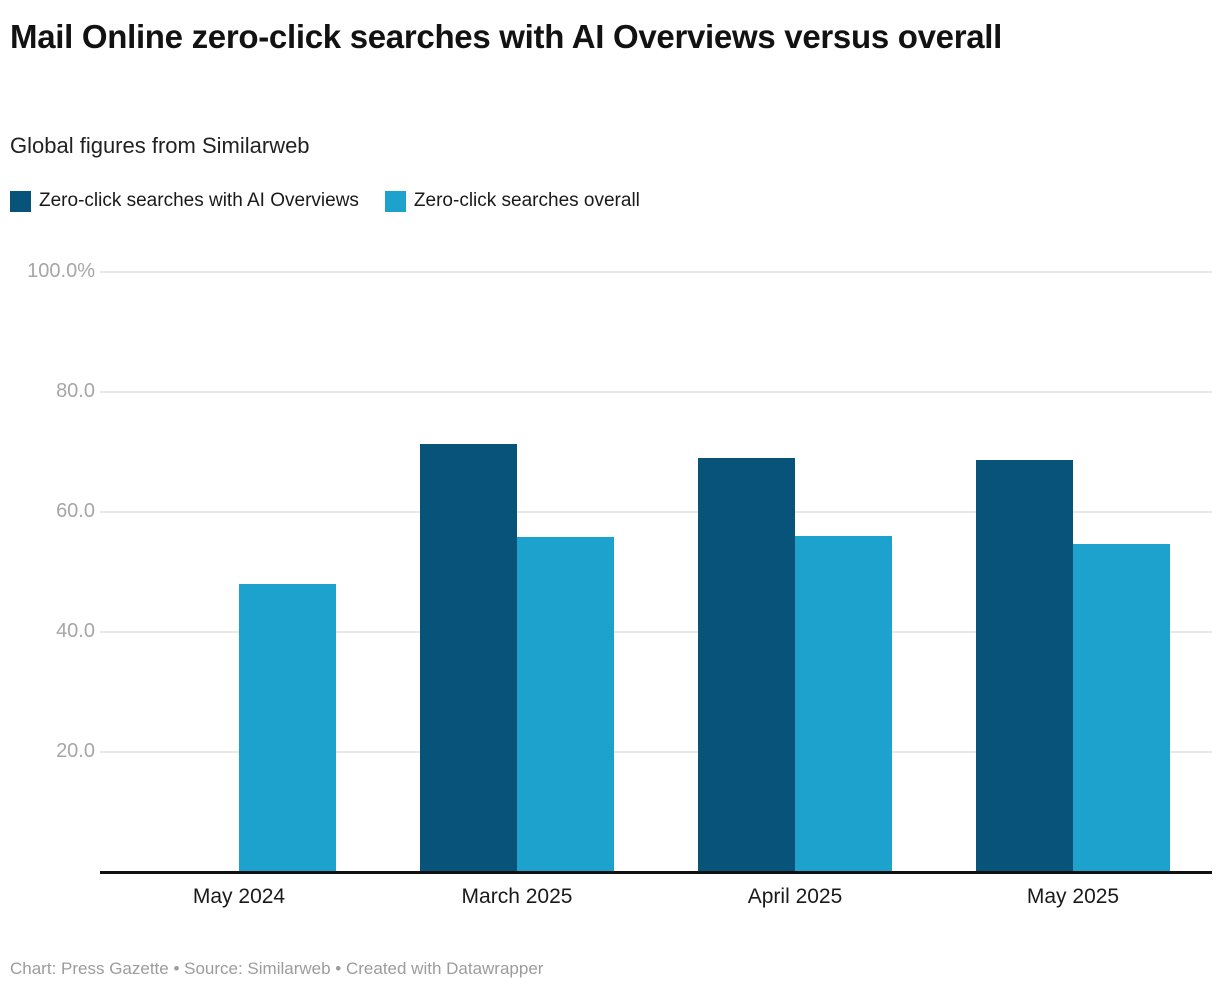 This screenshot has height=994, width=1220. I want to click on legend-label-ai-overviews: Zero-click searches with AI Overviews, so click(199, 200).